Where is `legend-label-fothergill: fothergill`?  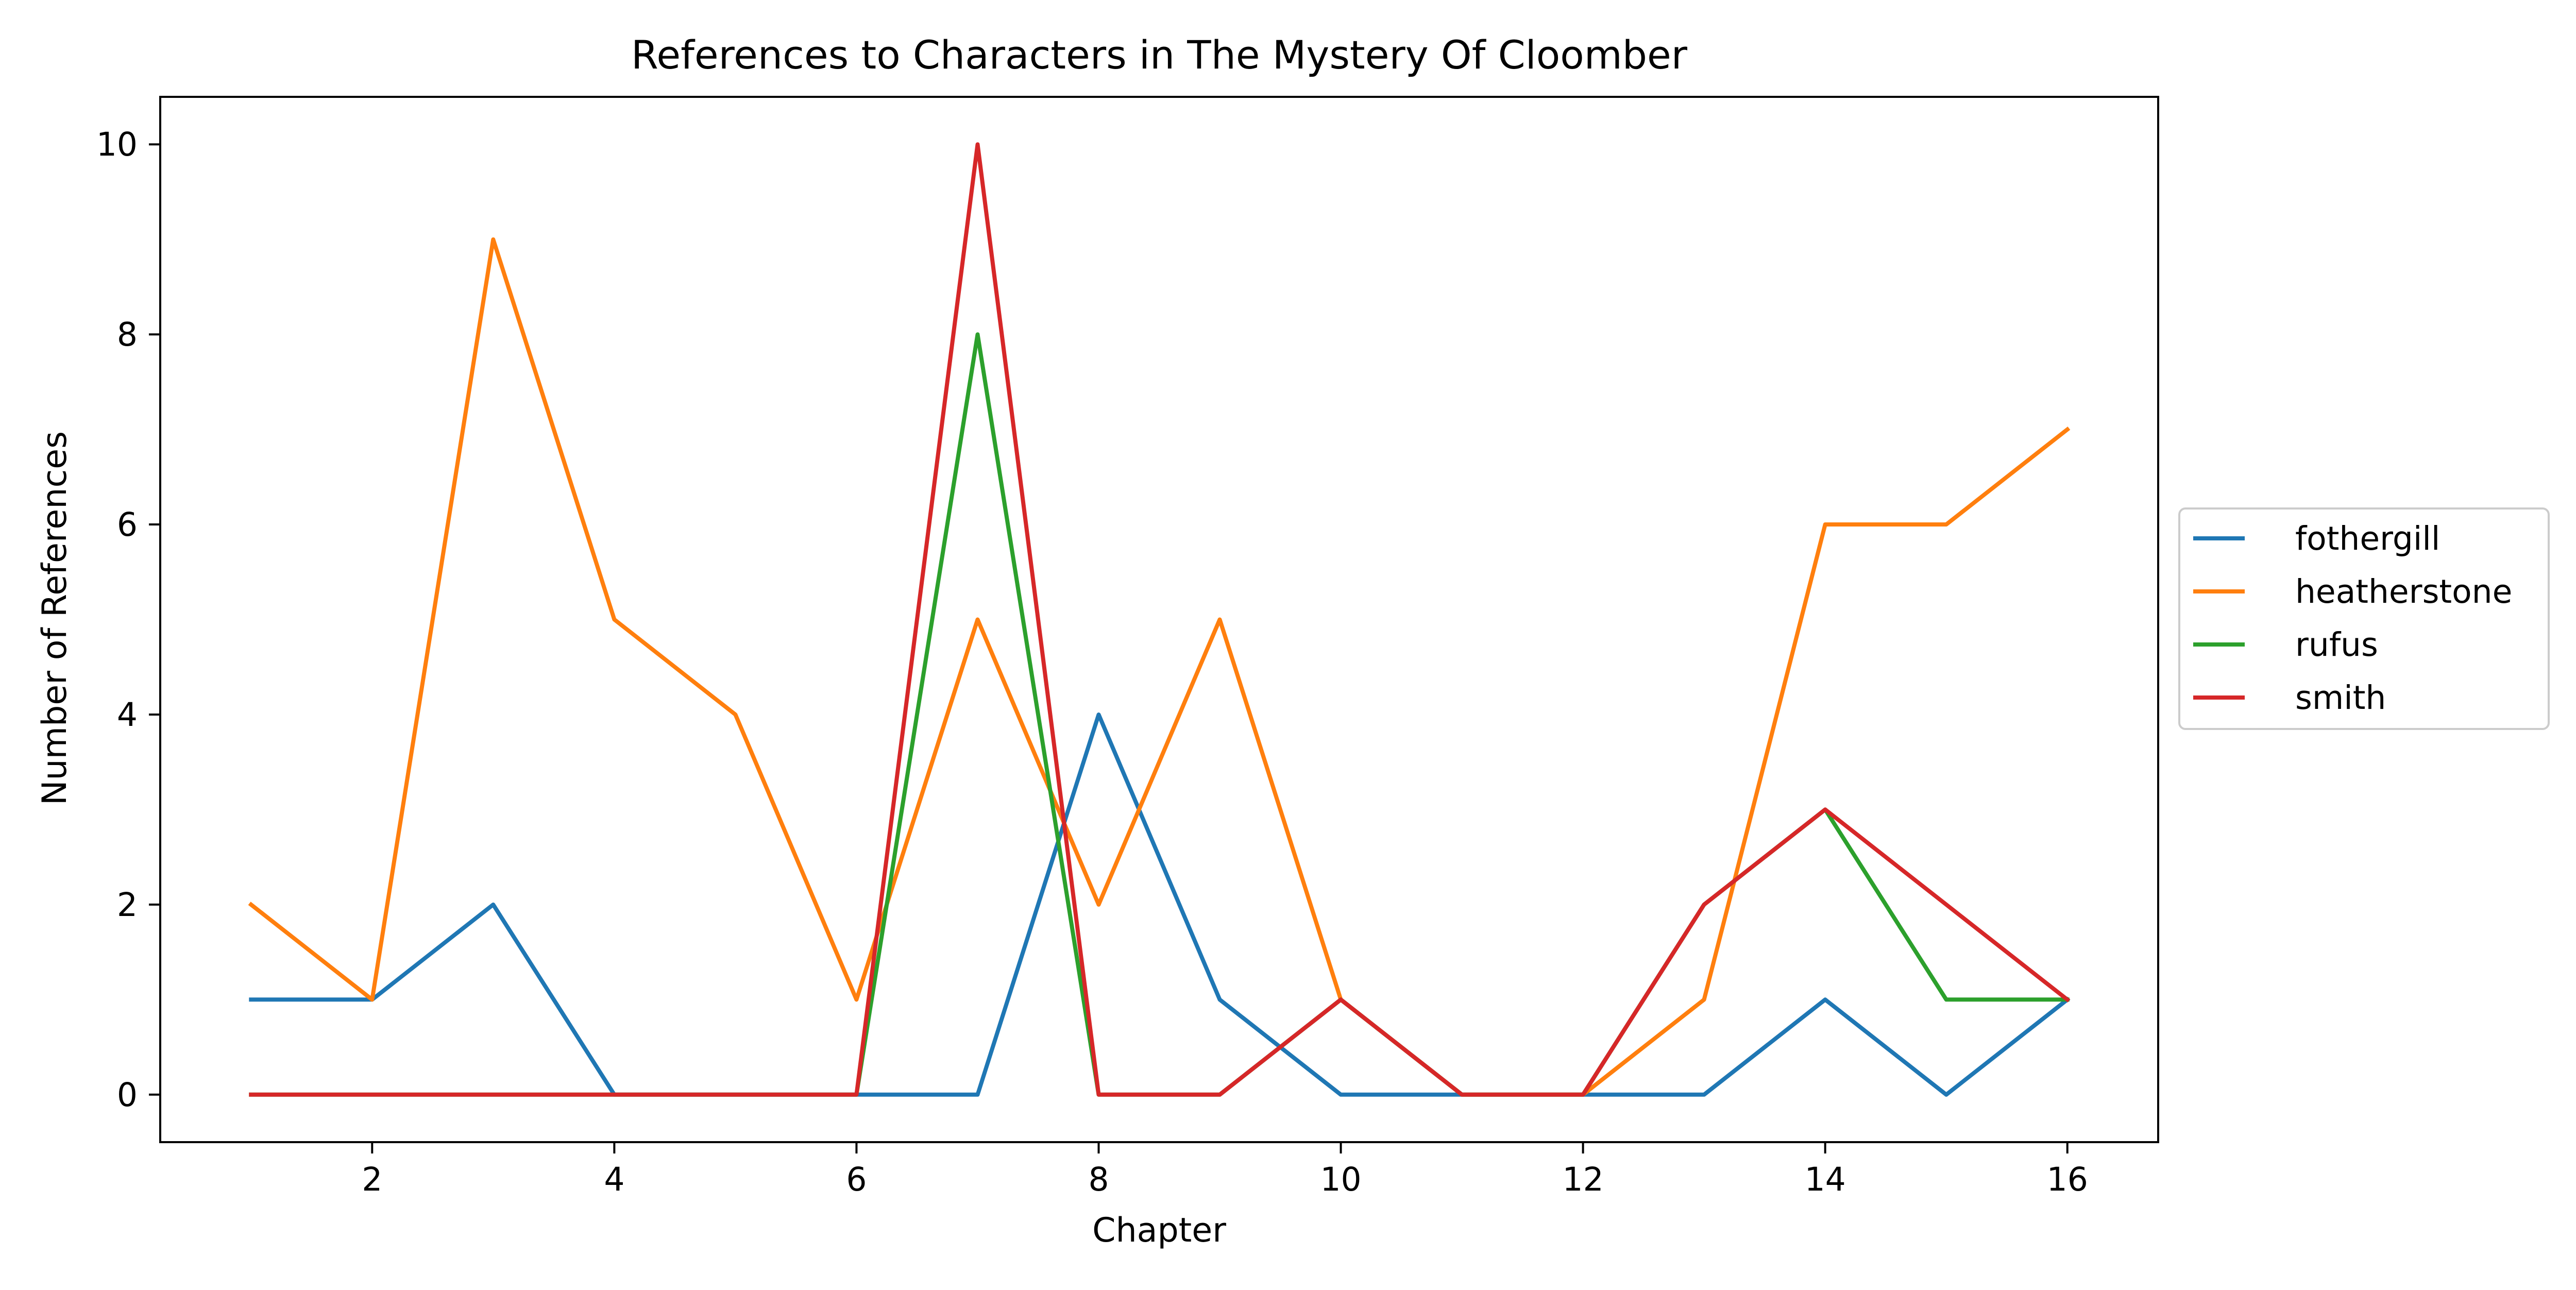 legend-label-fothergill: fothergill is located at coordinates (2367, 538).